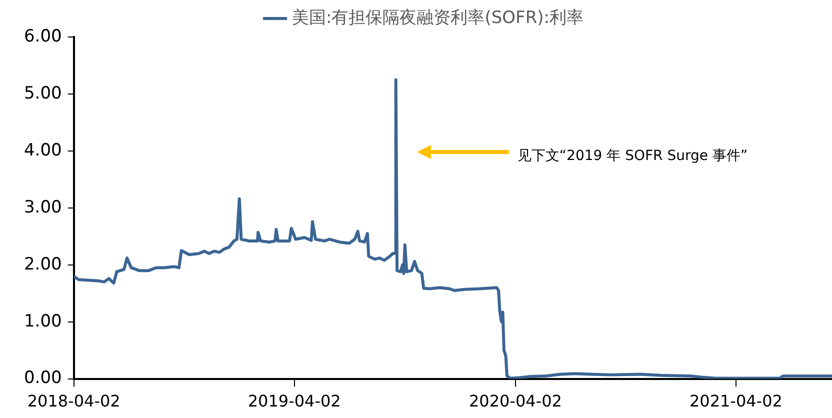 This screenshot has height=418, width=832. I want to click on y-tick-label: 2.00, so click(43, 264).